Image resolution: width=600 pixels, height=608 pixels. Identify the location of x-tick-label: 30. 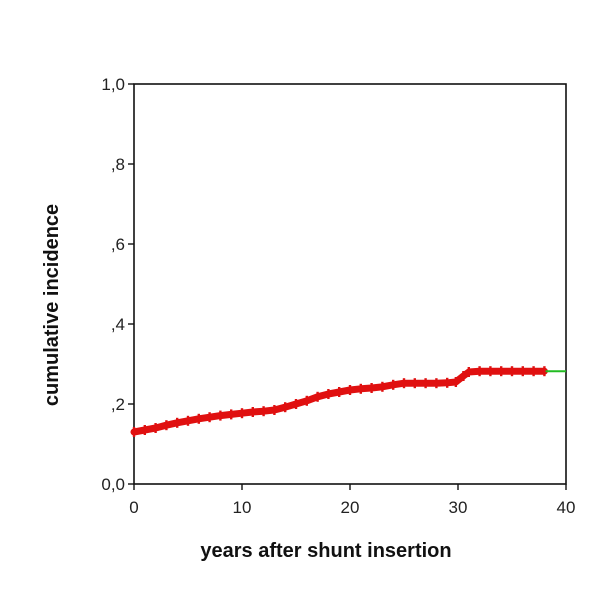
(458, 507).